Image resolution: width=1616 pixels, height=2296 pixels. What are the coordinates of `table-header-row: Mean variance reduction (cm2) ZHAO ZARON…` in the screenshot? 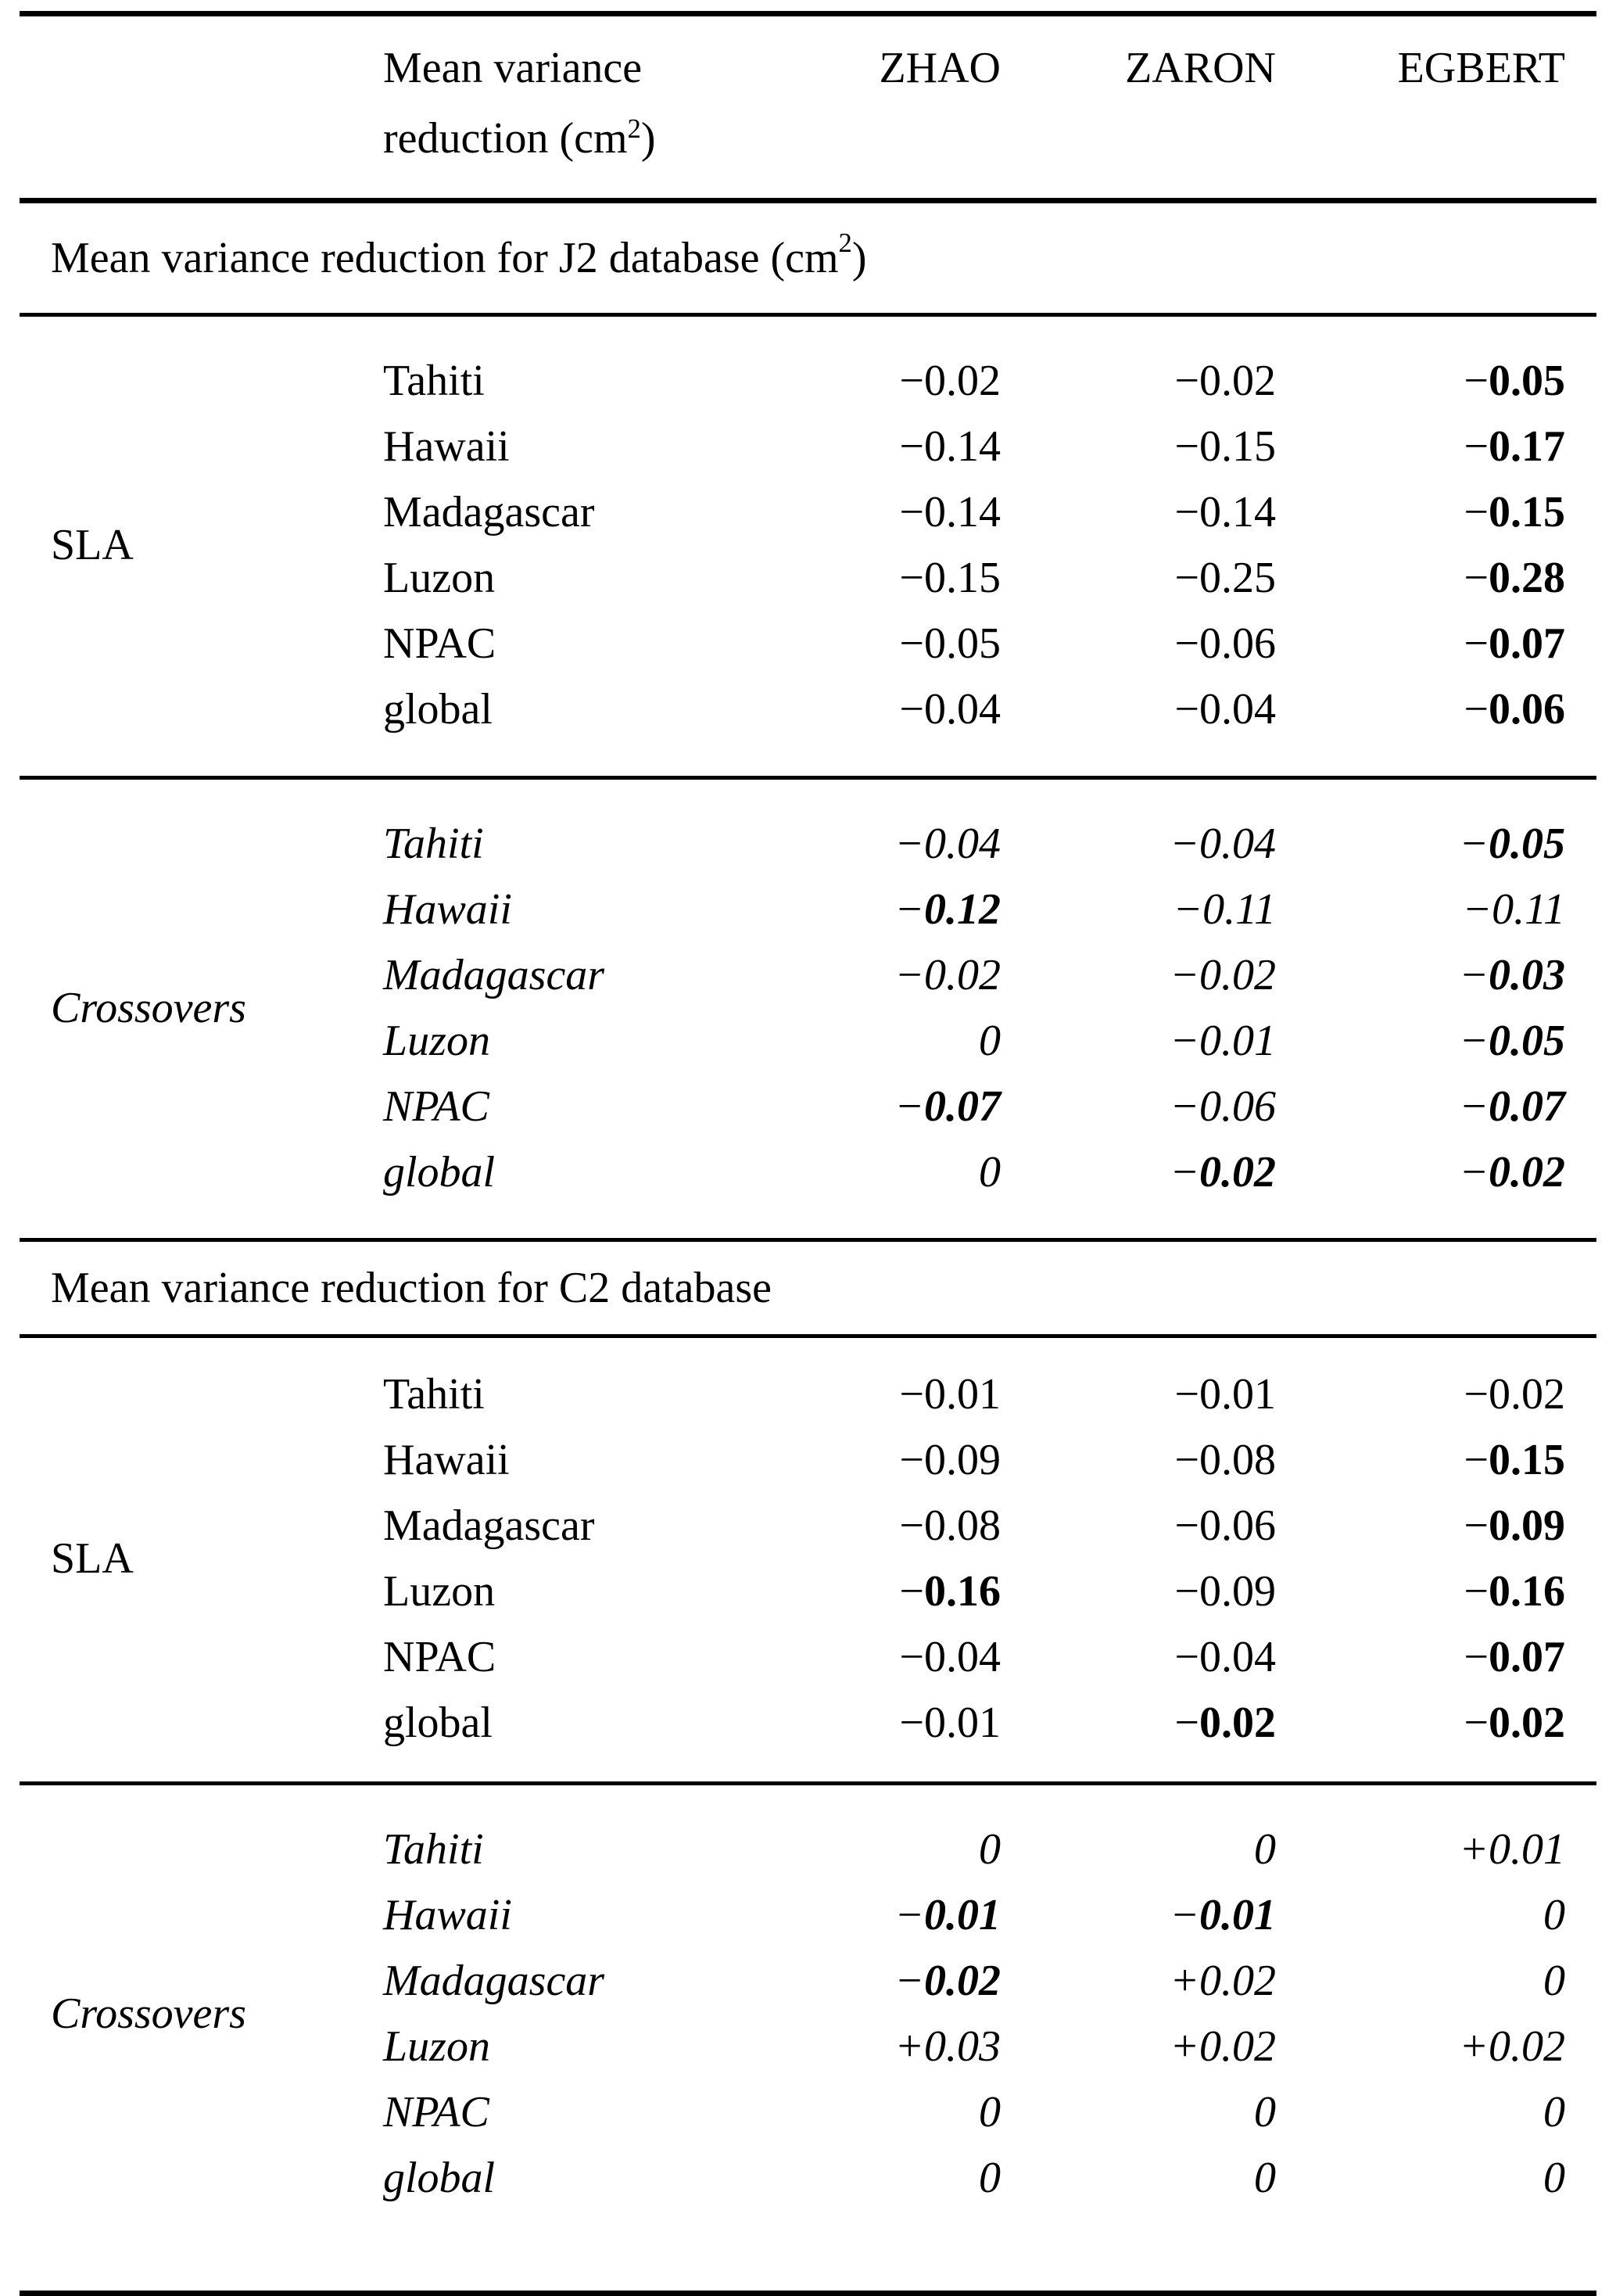 It's located at (808, 107).